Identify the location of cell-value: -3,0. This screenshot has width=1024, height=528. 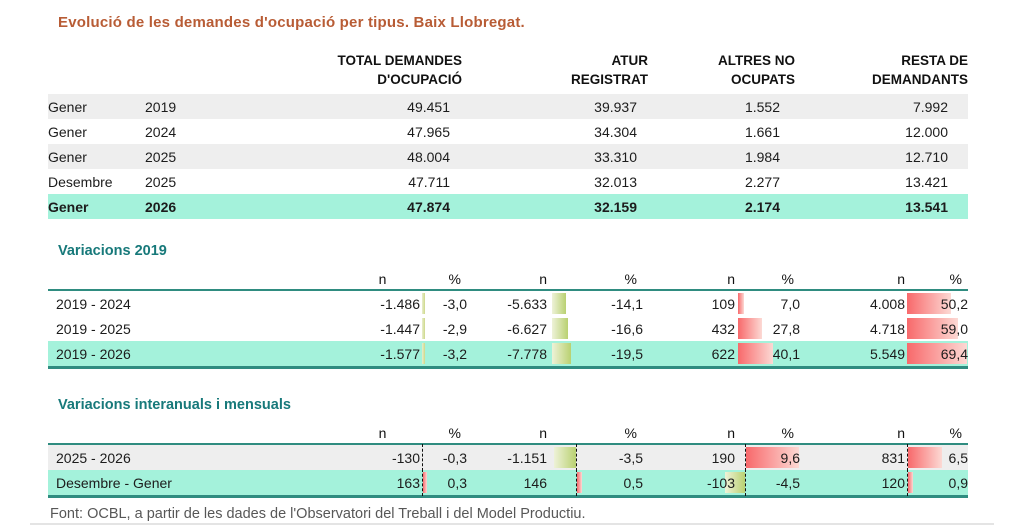
(454, 303).